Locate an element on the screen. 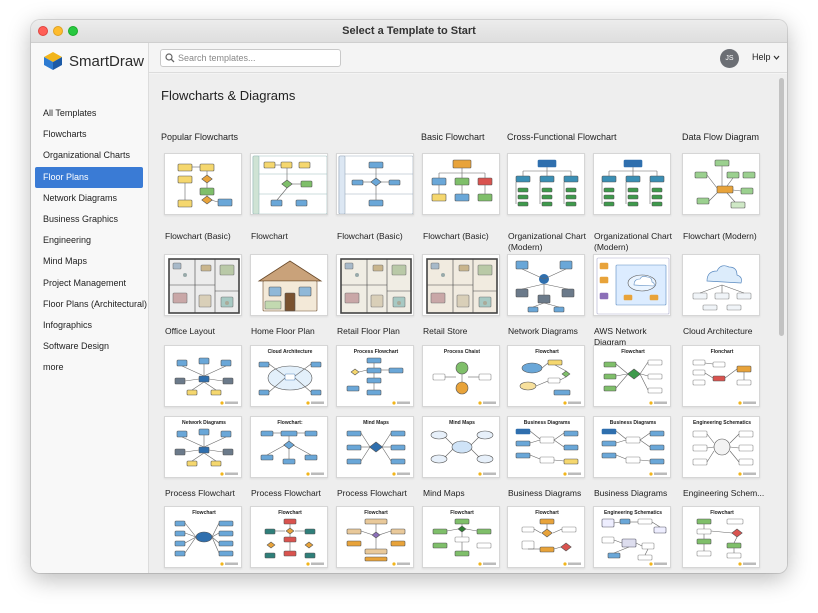 The width and height of the screenshot is (818, 613). thumbnail-header: Process Flowchart is located at coordinates (376, 352).